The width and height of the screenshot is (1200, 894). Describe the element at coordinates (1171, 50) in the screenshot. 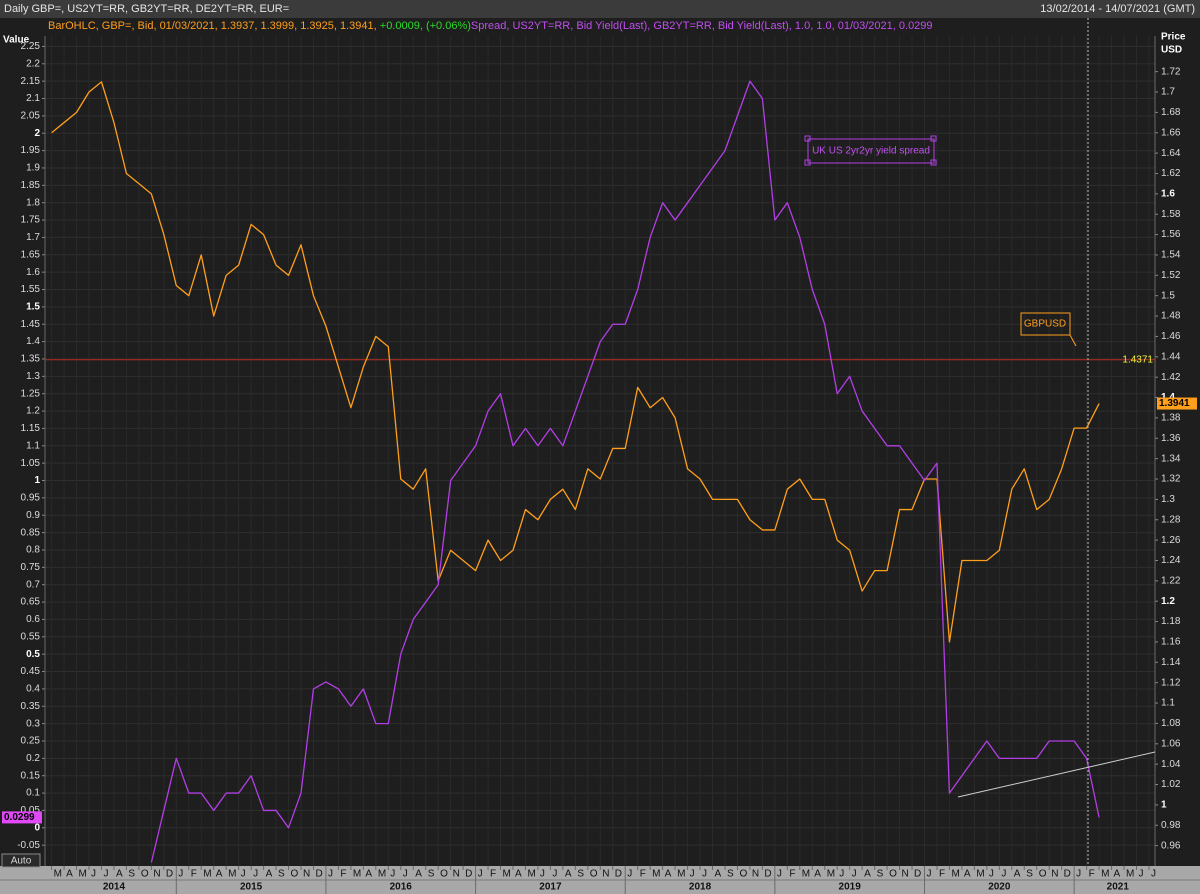

I see `y2-axis-label: USD` at that location.